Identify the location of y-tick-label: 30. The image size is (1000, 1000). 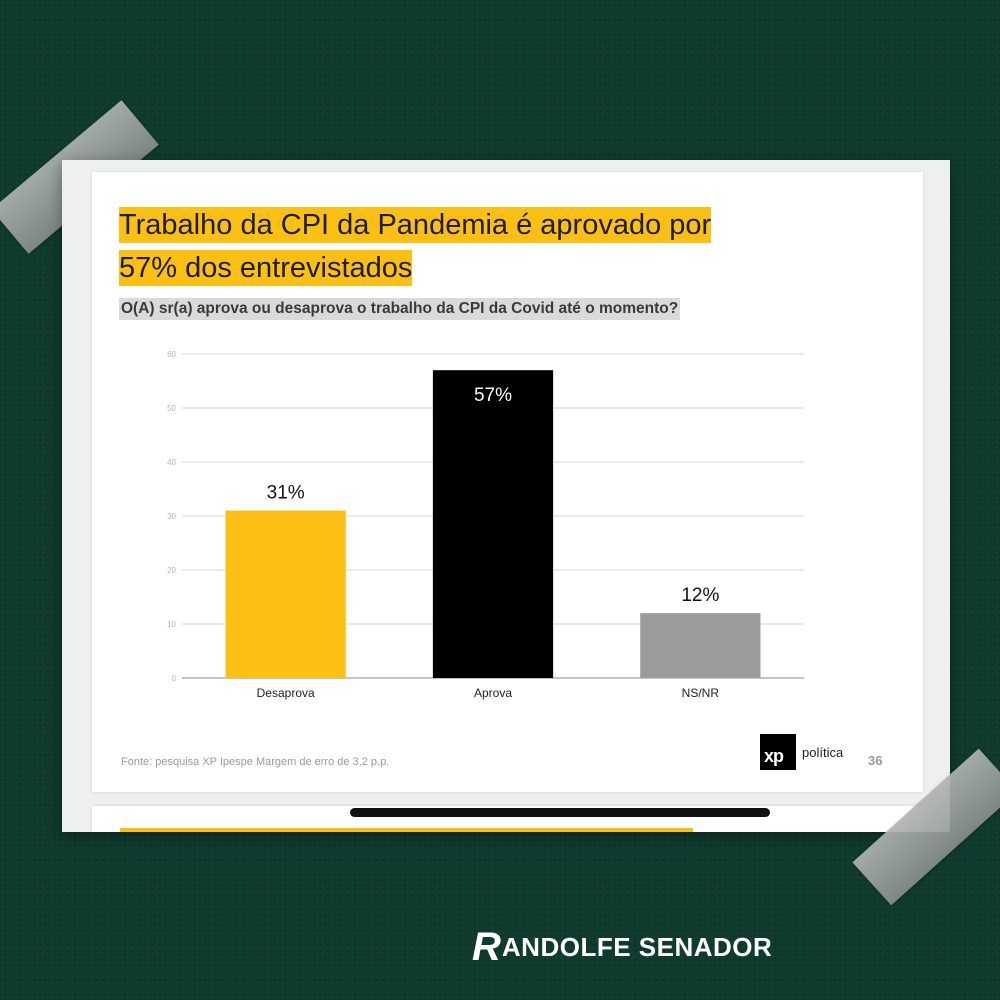
(171, 516).